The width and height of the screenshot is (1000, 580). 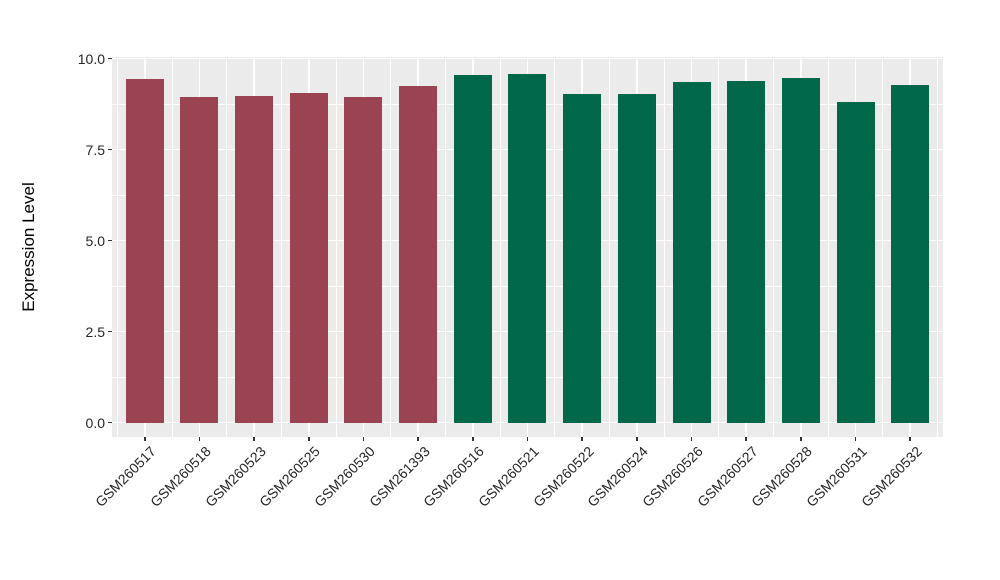 I want to click on bar-GSM260521, so click(x=527, y=248).